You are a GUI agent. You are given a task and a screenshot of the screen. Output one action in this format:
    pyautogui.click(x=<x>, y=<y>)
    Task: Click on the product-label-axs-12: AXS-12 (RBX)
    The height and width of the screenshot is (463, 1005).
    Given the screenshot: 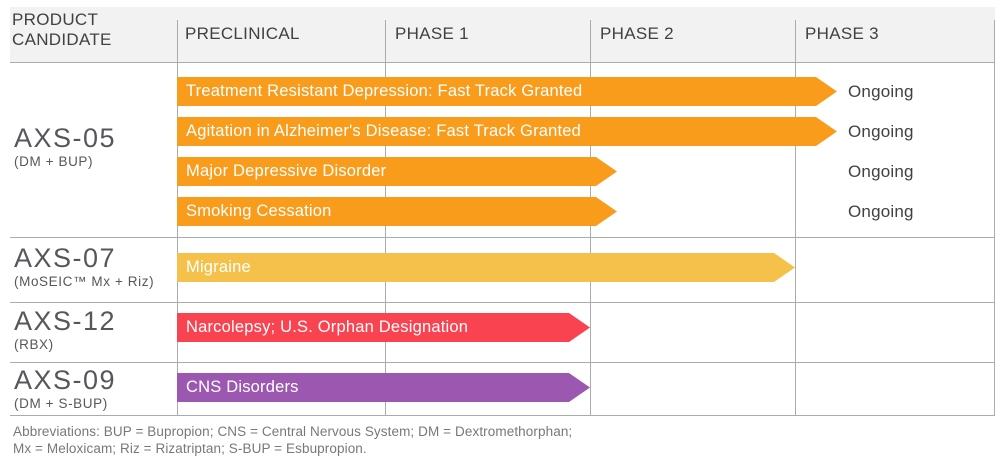 What is the action you would take?
    pyautogui.click(x=65, y=329)
    